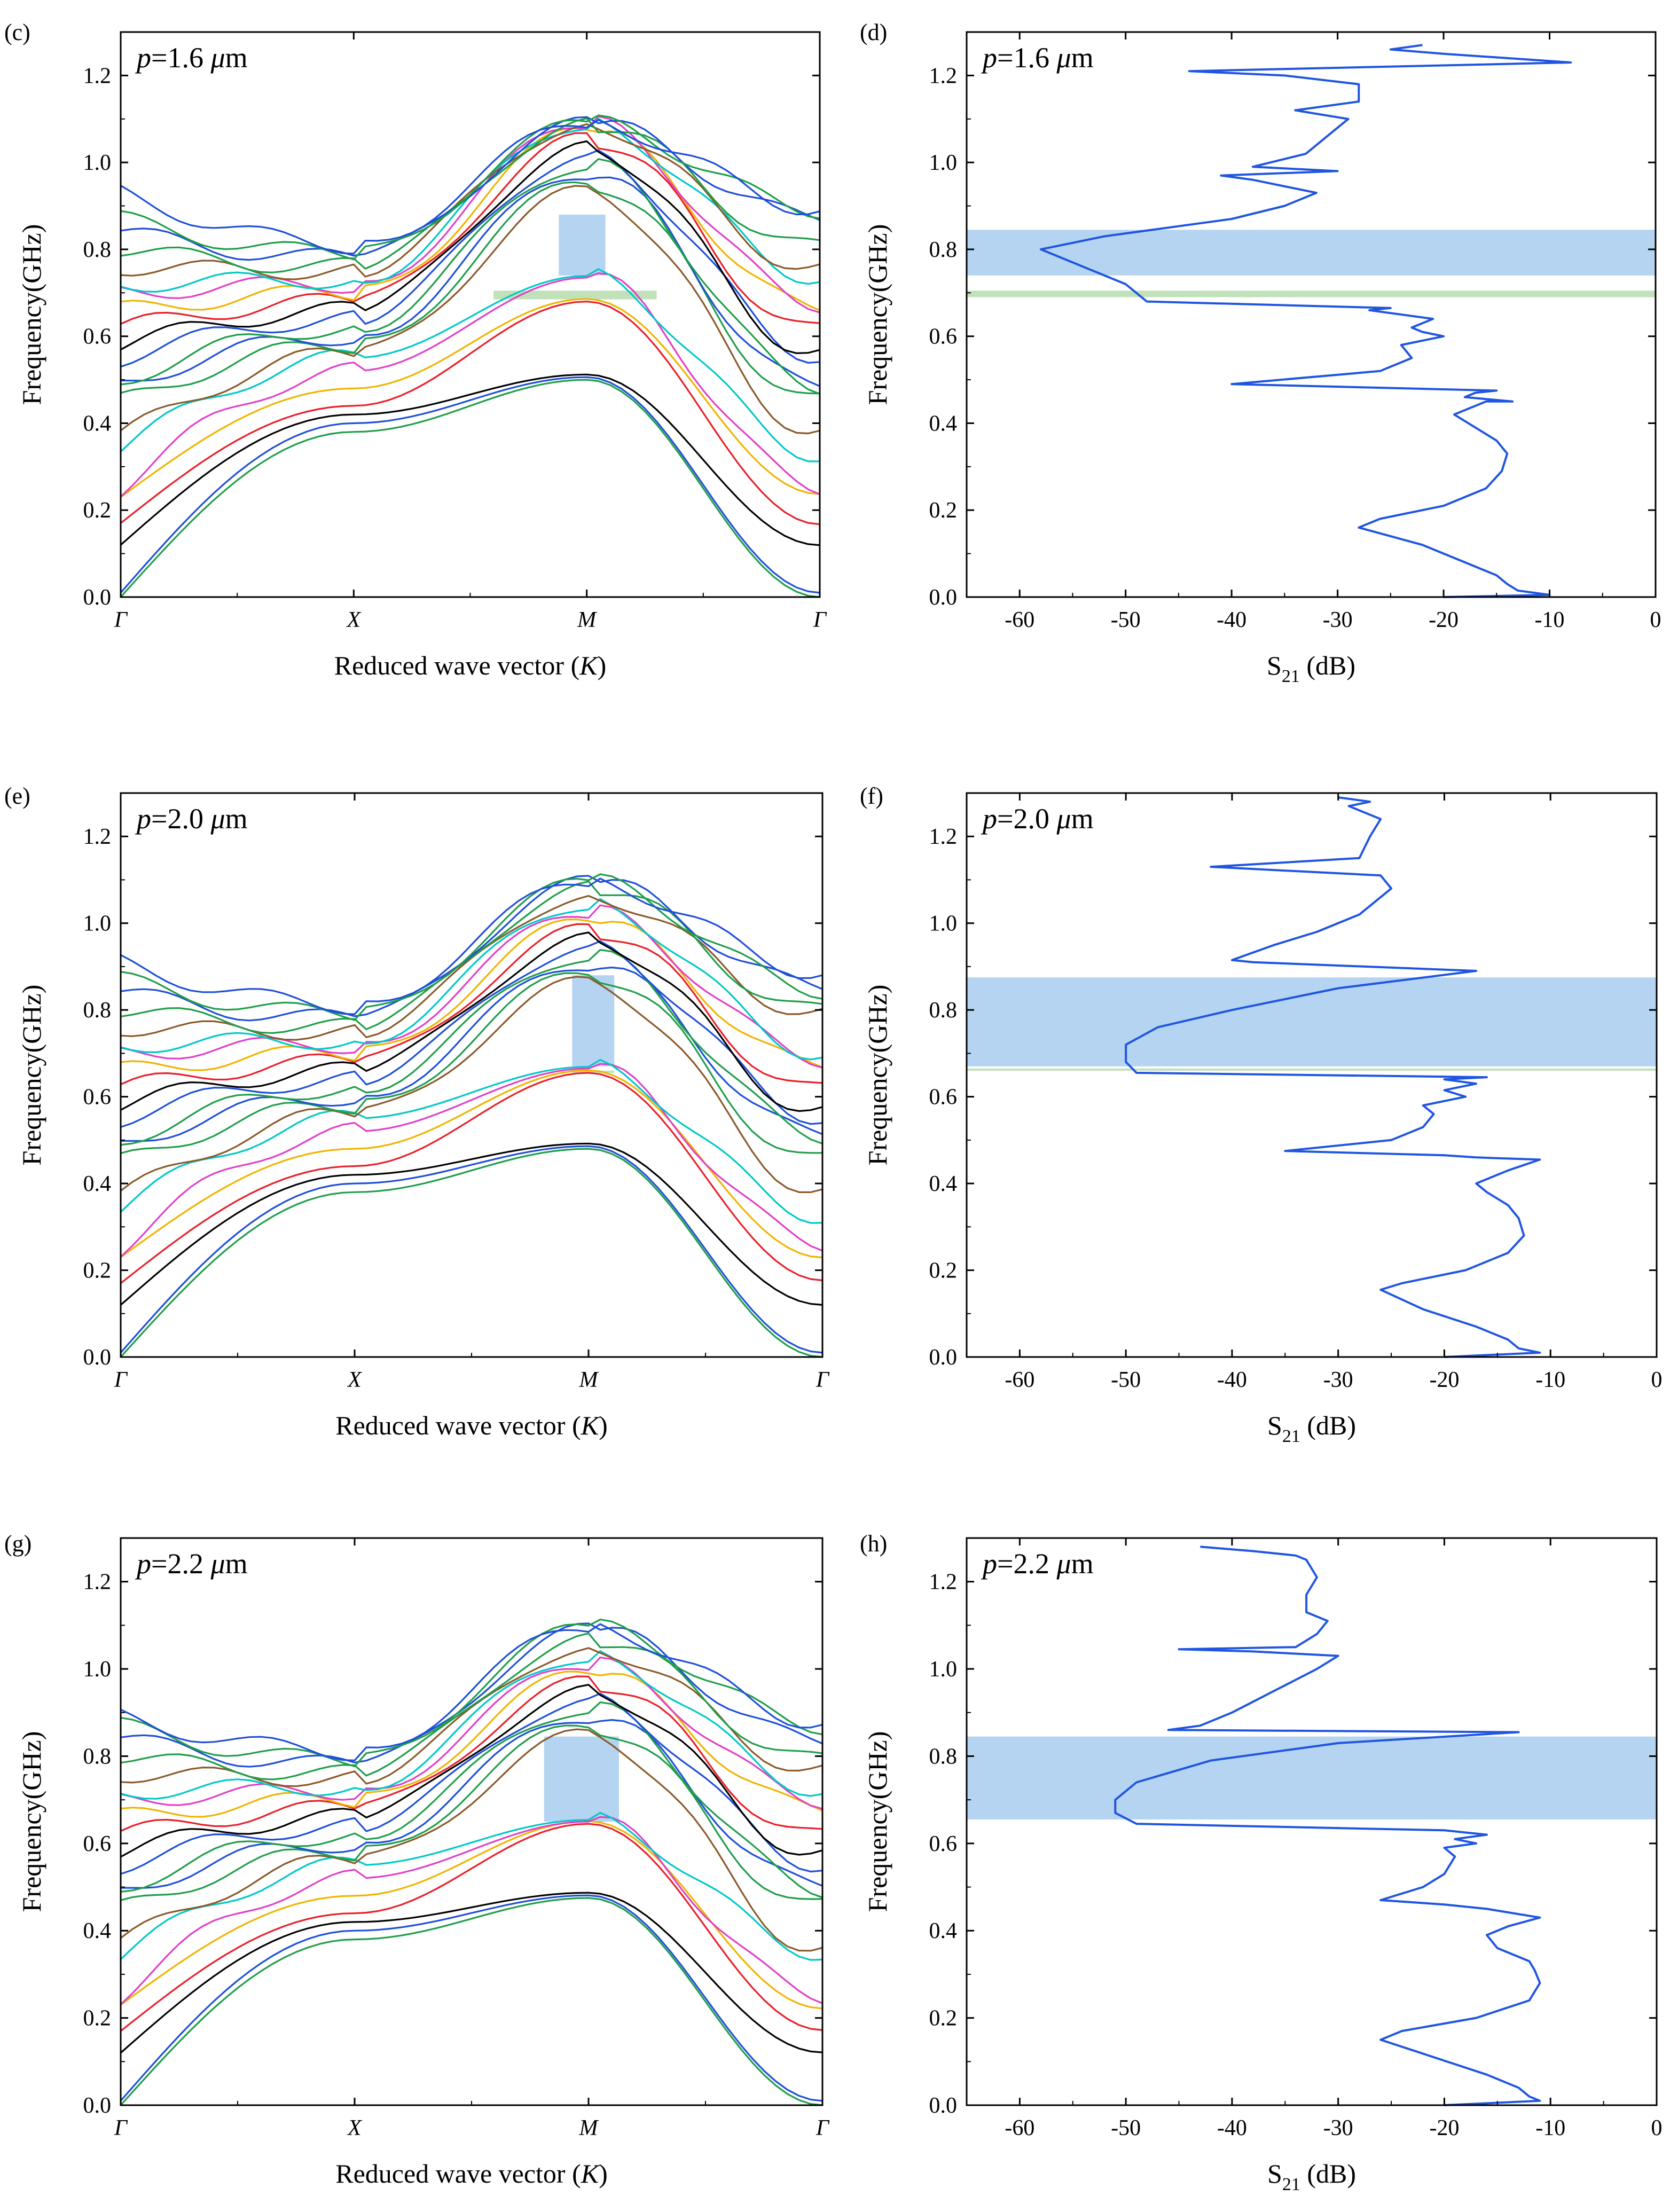  I want to click on s21-curve-f, so click(1333, 1077).